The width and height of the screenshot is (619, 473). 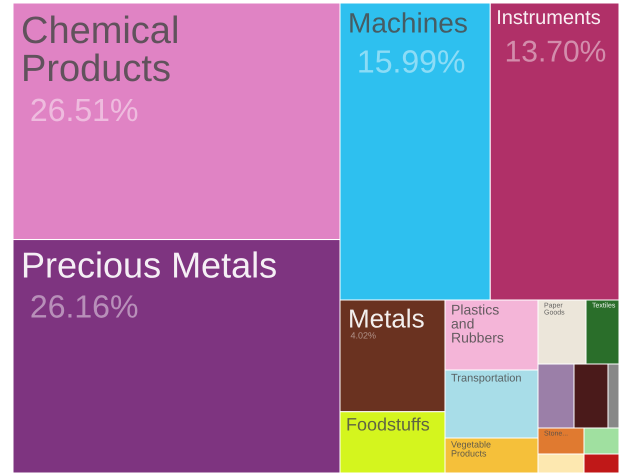 I want to click on category-label: Chemical Products, so click(x=100, y=50).